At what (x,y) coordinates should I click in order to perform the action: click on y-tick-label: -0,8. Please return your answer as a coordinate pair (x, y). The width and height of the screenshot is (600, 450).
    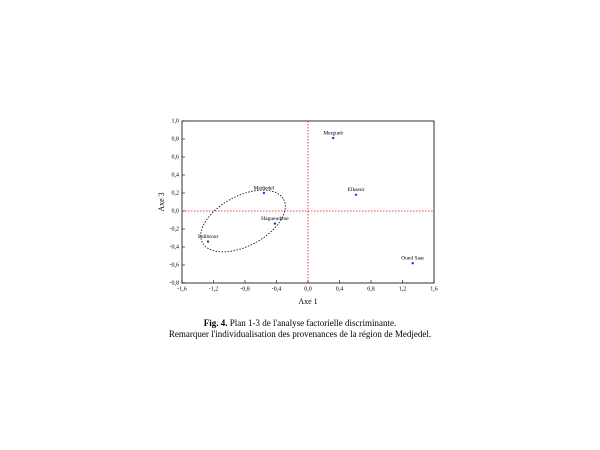
    Looking at the image, I should click on (175, 283).